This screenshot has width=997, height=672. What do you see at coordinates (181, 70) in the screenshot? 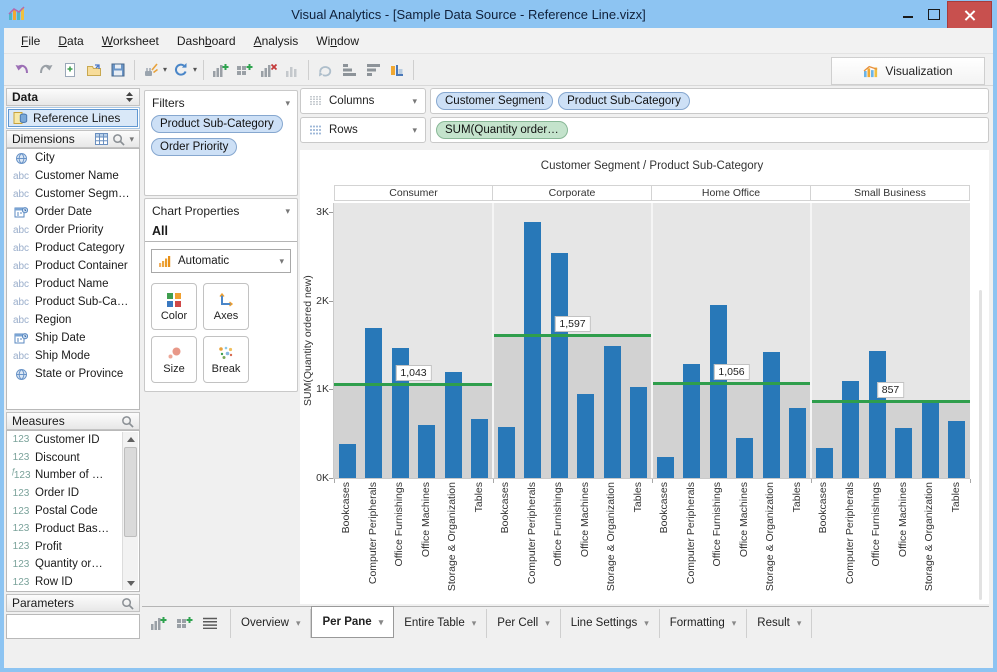
I see `toolbar-refresh-icon` at bounding box center [181, 70].